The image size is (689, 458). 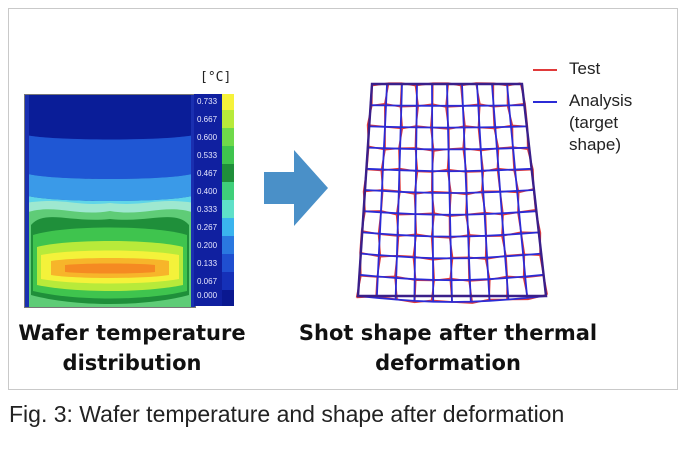 I want to click on wafer-temperature-map, so click(x=110, y=201).